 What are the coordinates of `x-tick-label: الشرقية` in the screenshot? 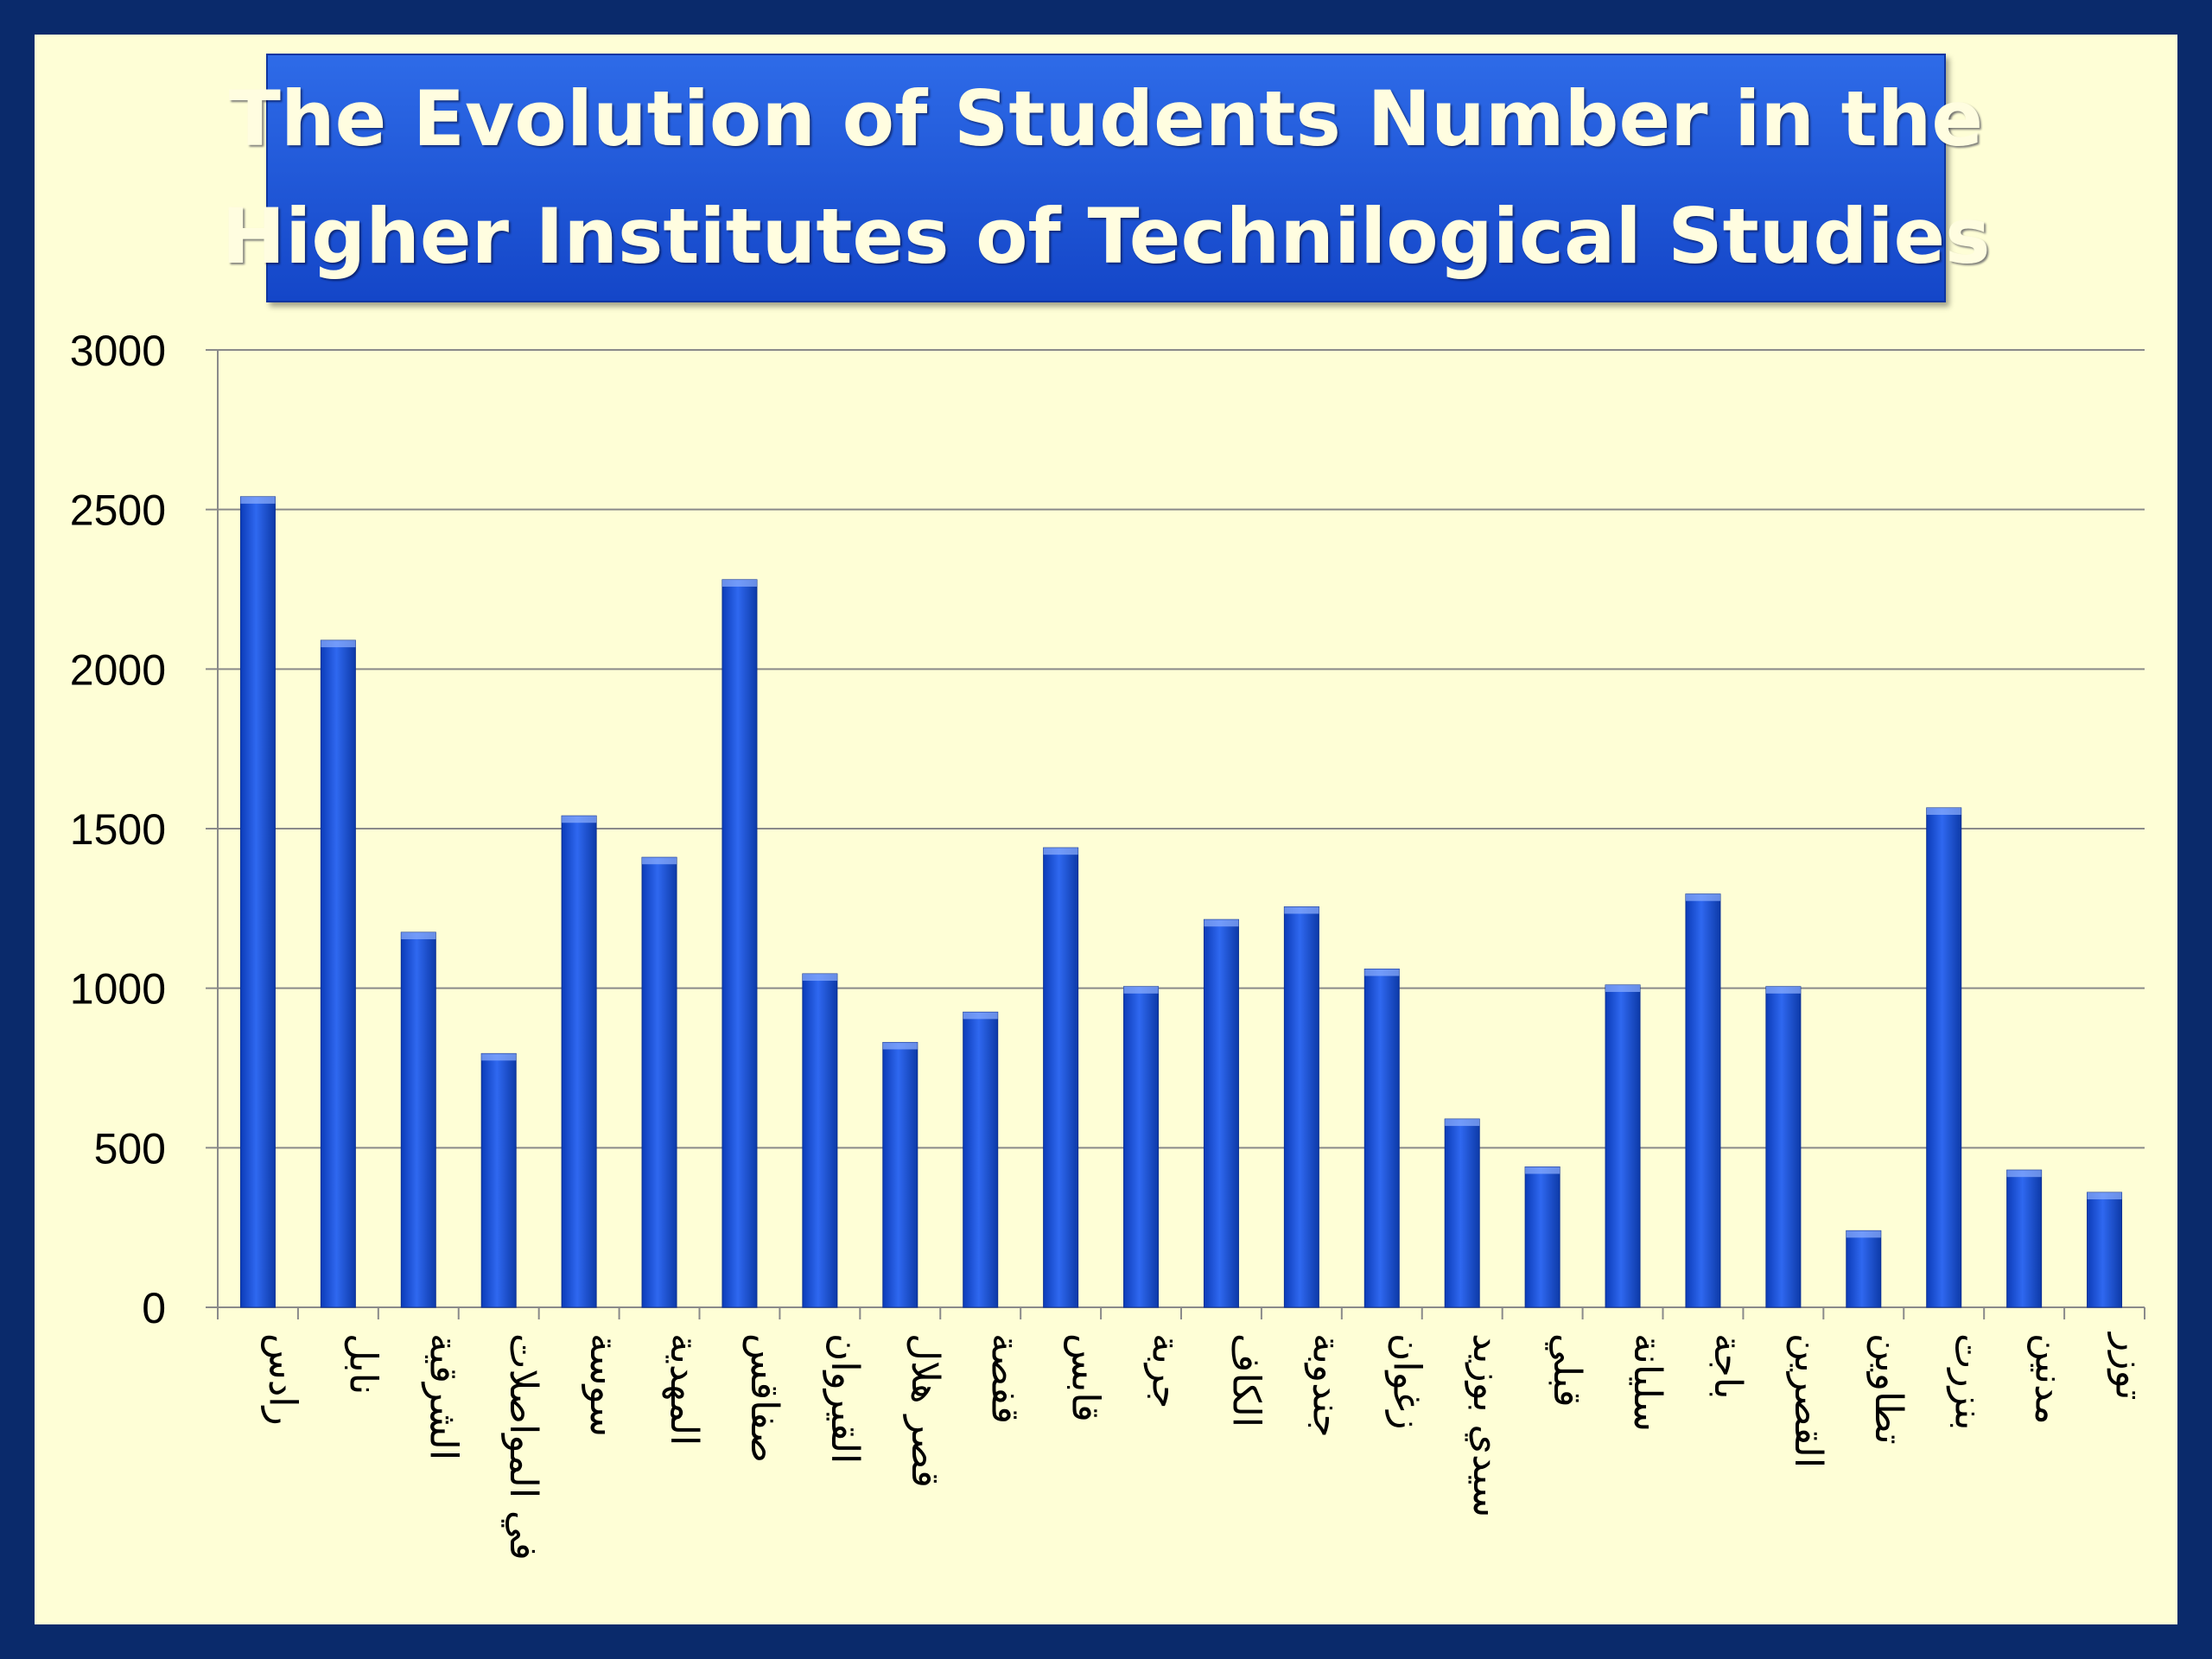 It's located at (443, 1396).